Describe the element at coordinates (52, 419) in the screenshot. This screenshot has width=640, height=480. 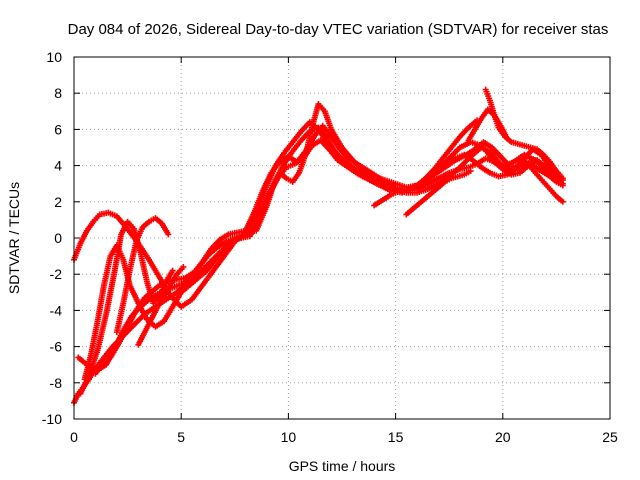
I see `y-tick-label: -10` at that location.